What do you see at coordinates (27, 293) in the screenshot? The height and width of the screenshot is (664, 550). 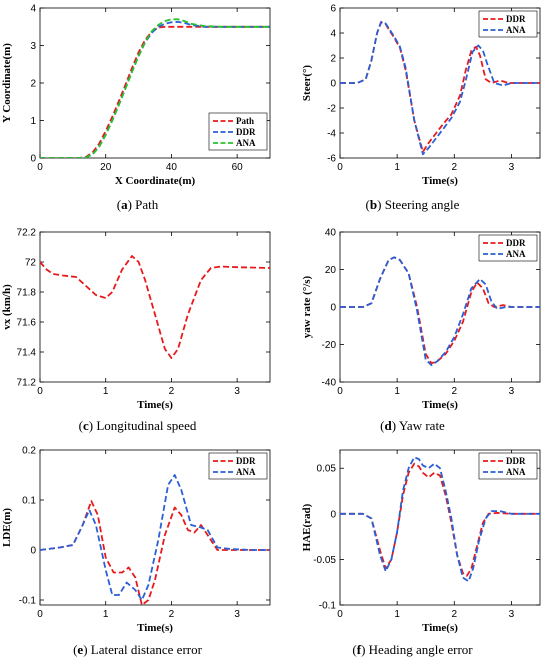 I see `y-tick-label: 71.8` at bounding box center [27, 293].